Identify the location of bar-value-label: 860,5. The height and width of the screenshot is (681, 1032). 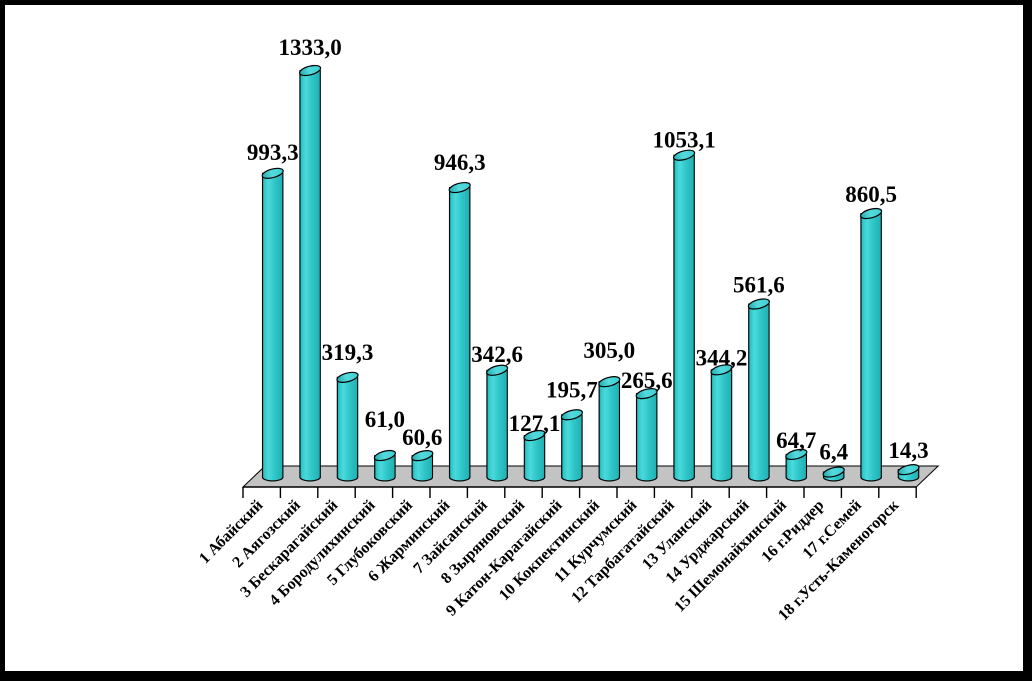
(871, 194).